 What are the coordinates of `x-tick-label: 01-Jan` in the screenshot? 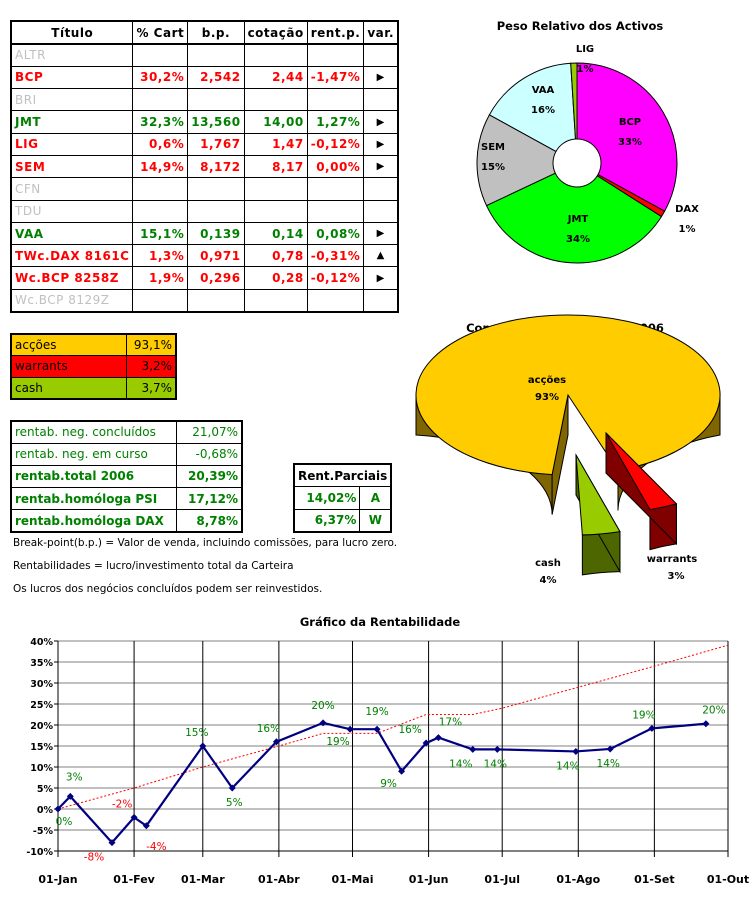 It's located at (57, 879).